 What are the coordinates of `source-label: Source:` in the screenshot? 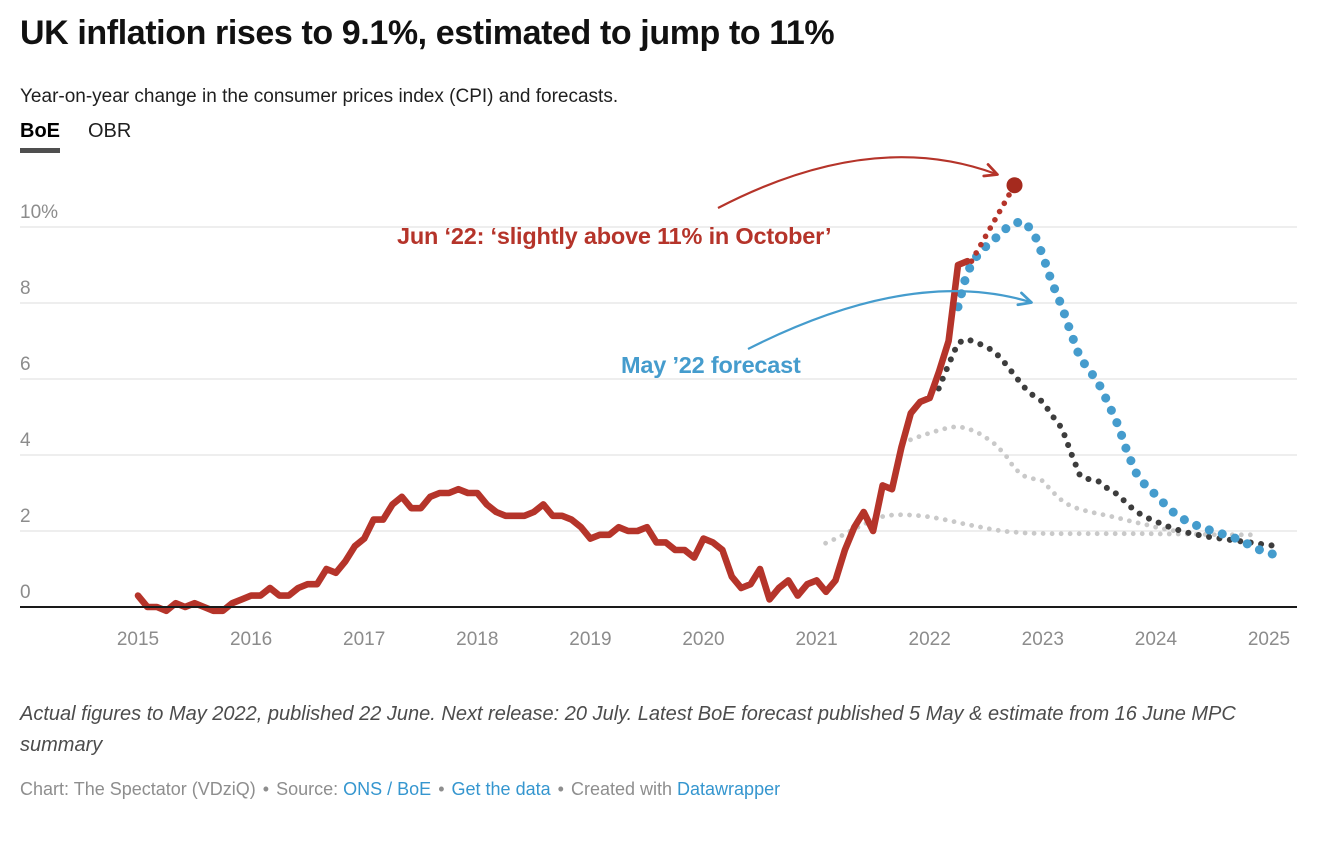 It's located at (307, 789).